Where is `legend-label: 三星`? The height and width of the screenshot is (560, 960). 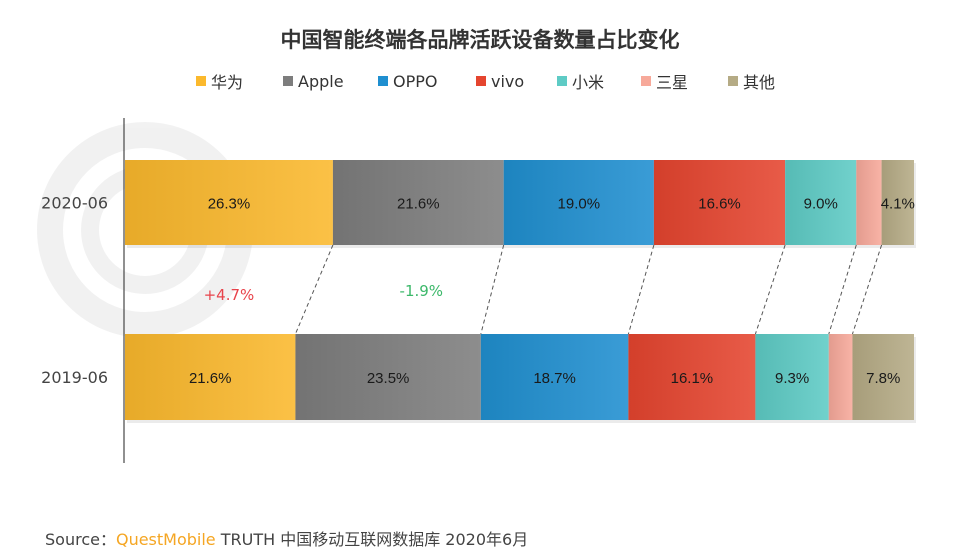
legend-label: 三星 is located at coordinates (672, 82).